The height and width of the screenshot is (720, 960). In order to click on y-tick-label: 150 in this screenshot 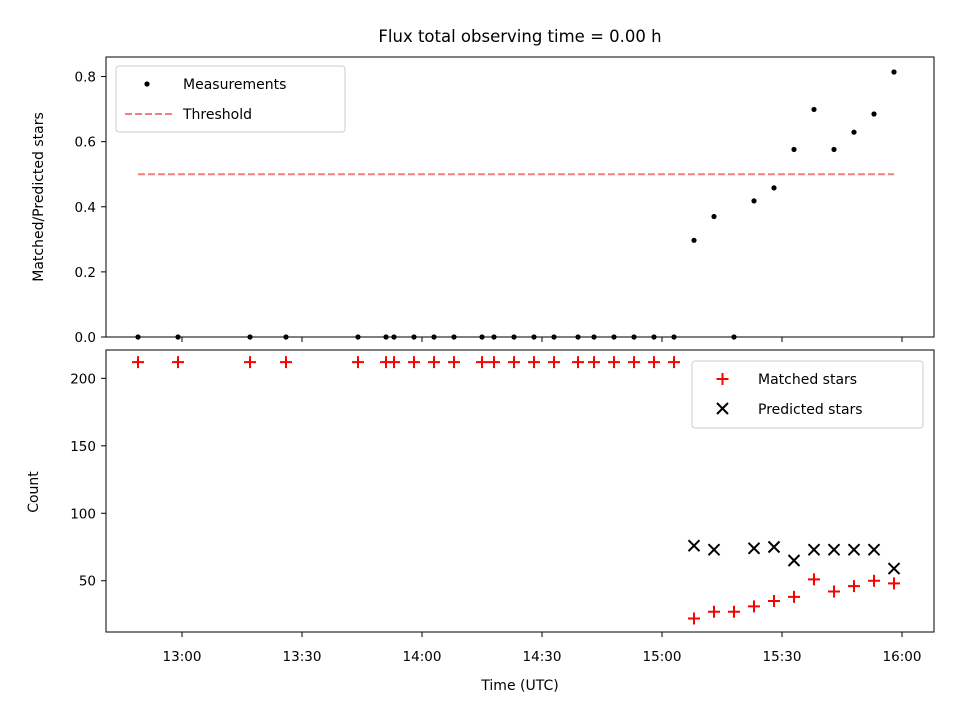, I will do `click(83, 447)`.